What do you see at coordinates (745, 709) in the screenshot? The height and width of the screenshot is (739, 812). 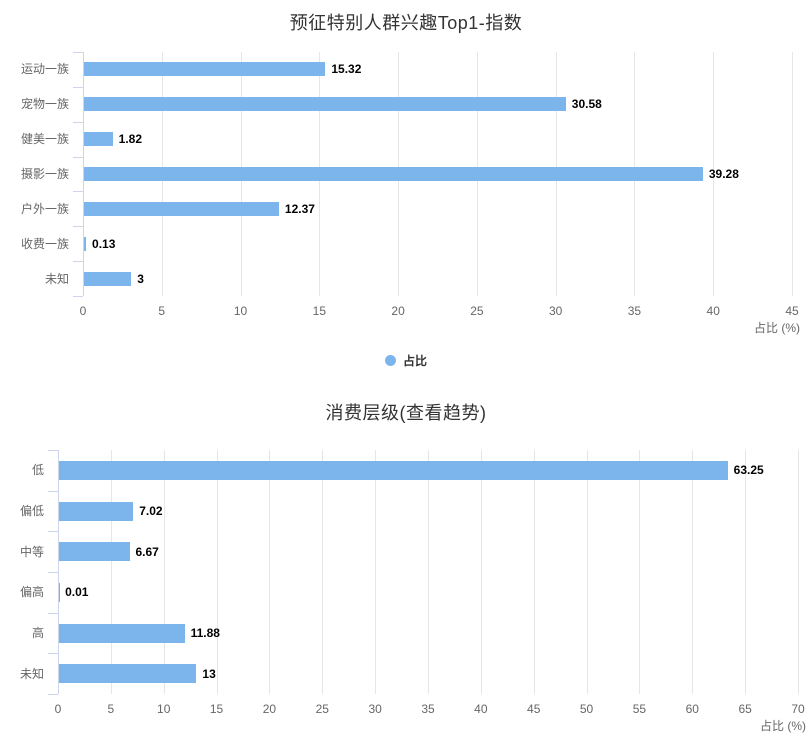 I see `x-axis-tick-label: 65` at bounding box center [745, 709].